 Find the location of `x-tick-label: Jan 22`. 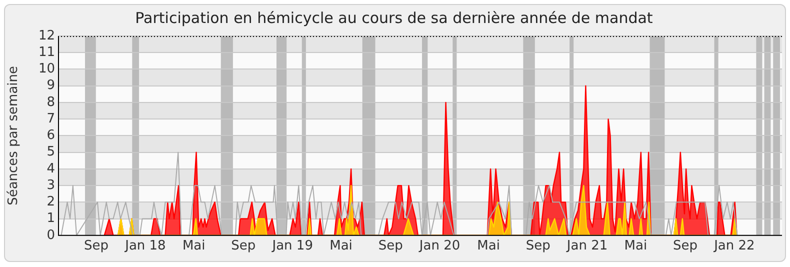

x-tick-label: Jan 22 is located at coordinates (734, 246).